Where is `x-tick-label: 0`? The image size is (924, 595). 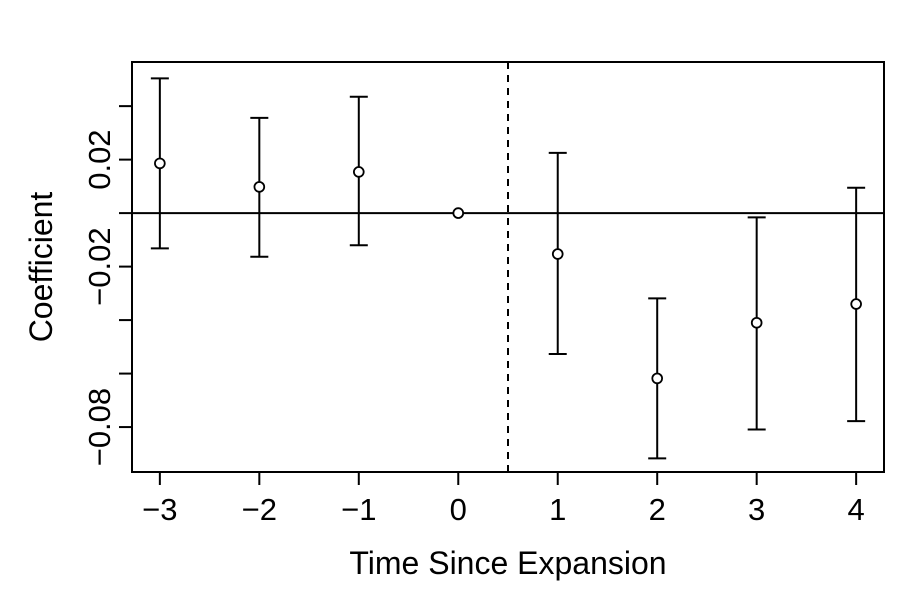
x-tick-label: 0 is located at coordinates (458, 509).